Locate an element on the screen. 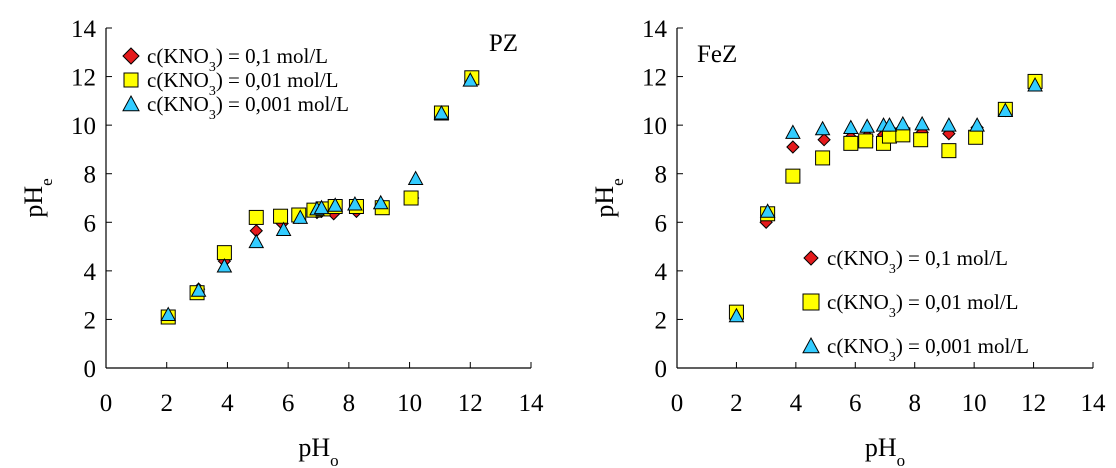  panel-label: FeZ is located at coordinates (717, 54).